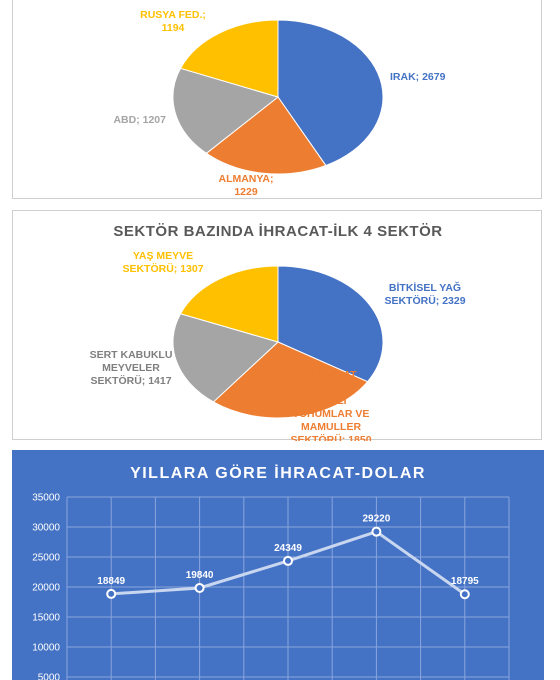 This screenshot has width=560, height=680. Describe the element at coordinates (163, 256) in the screenshot. I see `pie-data-label-line: YAŞ MEYVE` at that location.